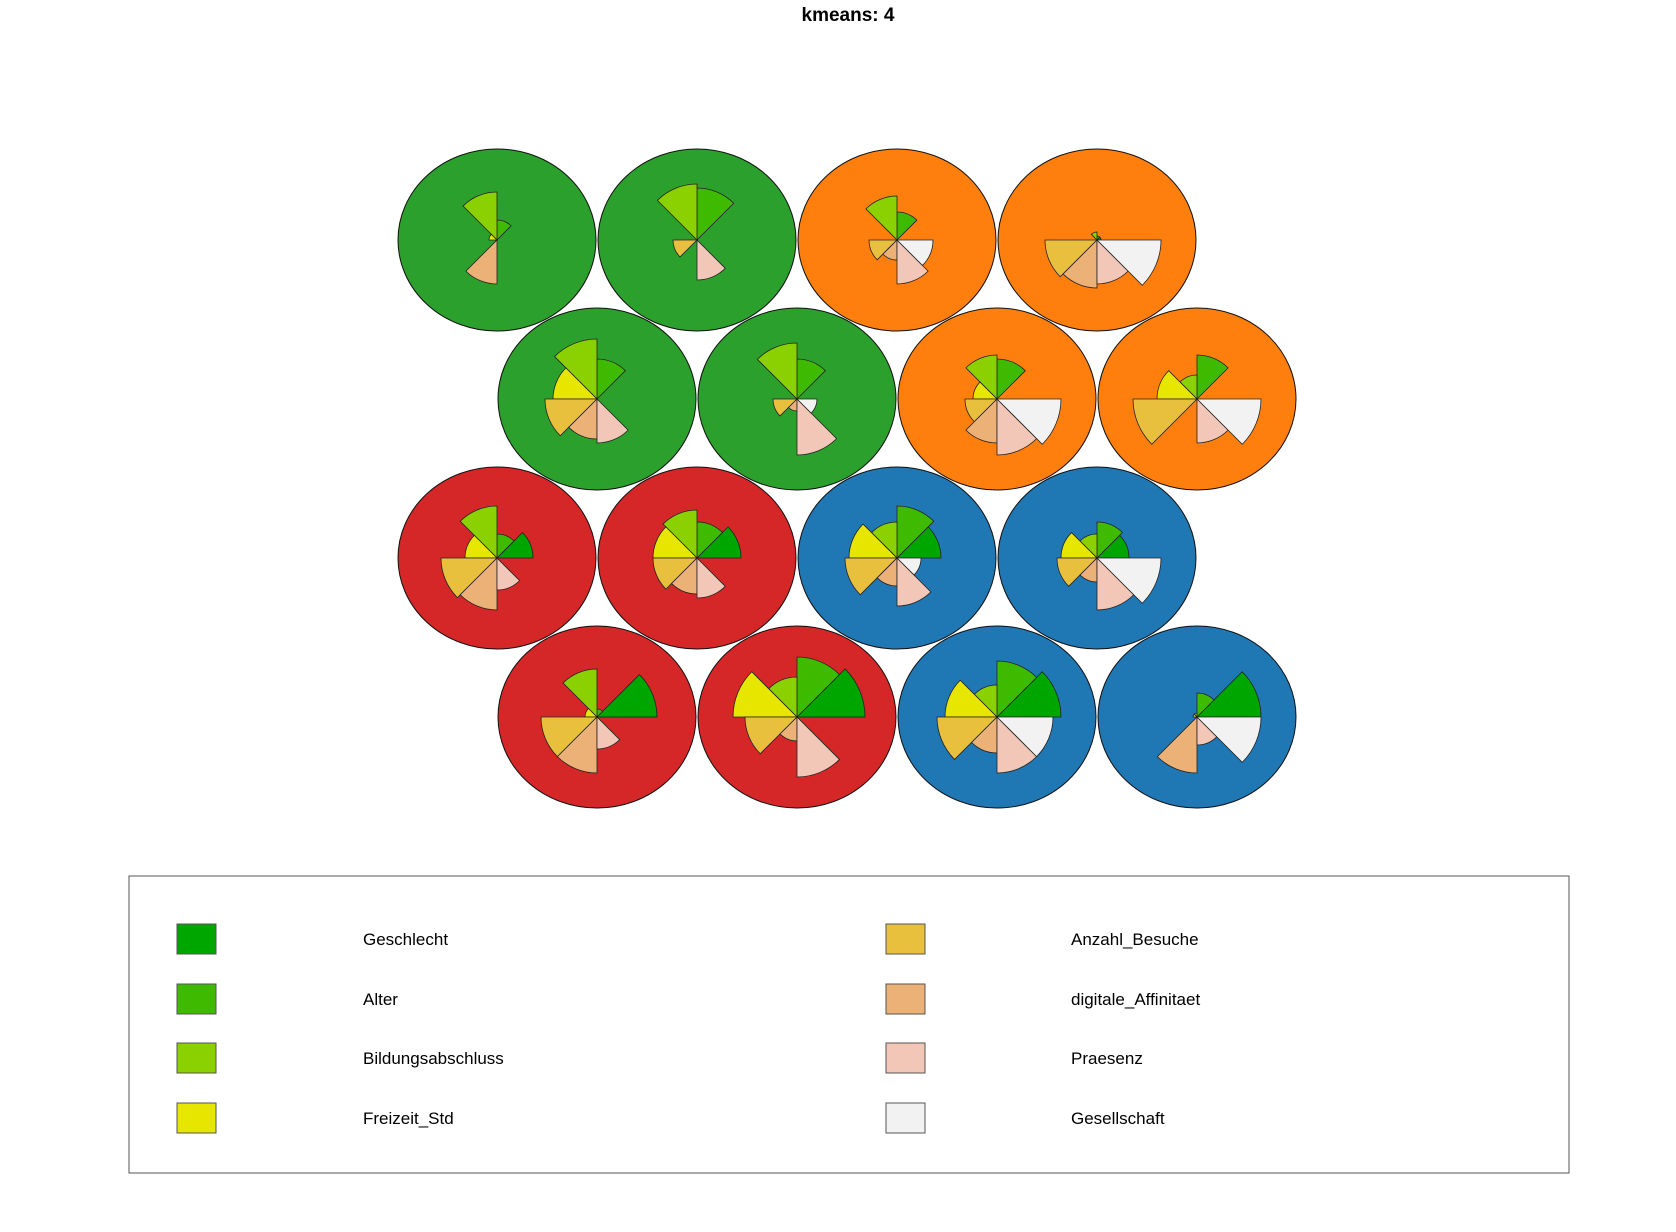 This screenshot has width=1676, height=1232. What do you see at coordinates (1135, 939) in the screenshot?
I see `legend-label: Anzahl_Besuche` at bounding box center [1135, 939].